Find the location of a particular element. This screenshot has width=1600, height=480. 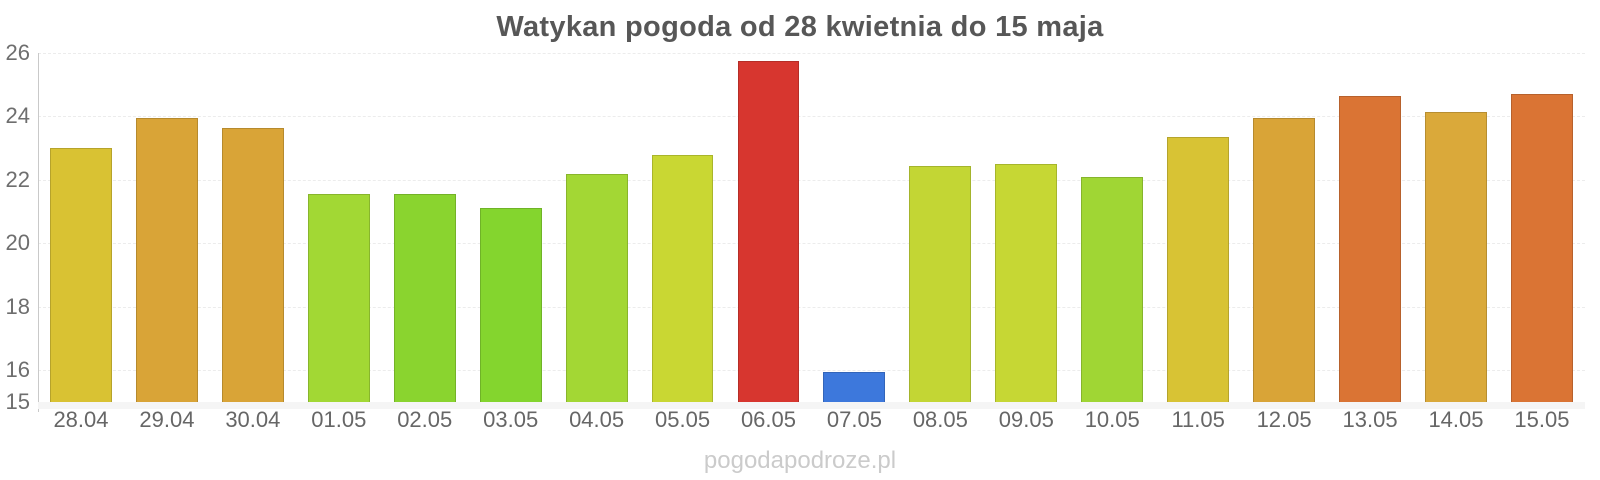

y-axis-labels: 15 16 18 20 22 24 26 is located at coordinates (15, 227).